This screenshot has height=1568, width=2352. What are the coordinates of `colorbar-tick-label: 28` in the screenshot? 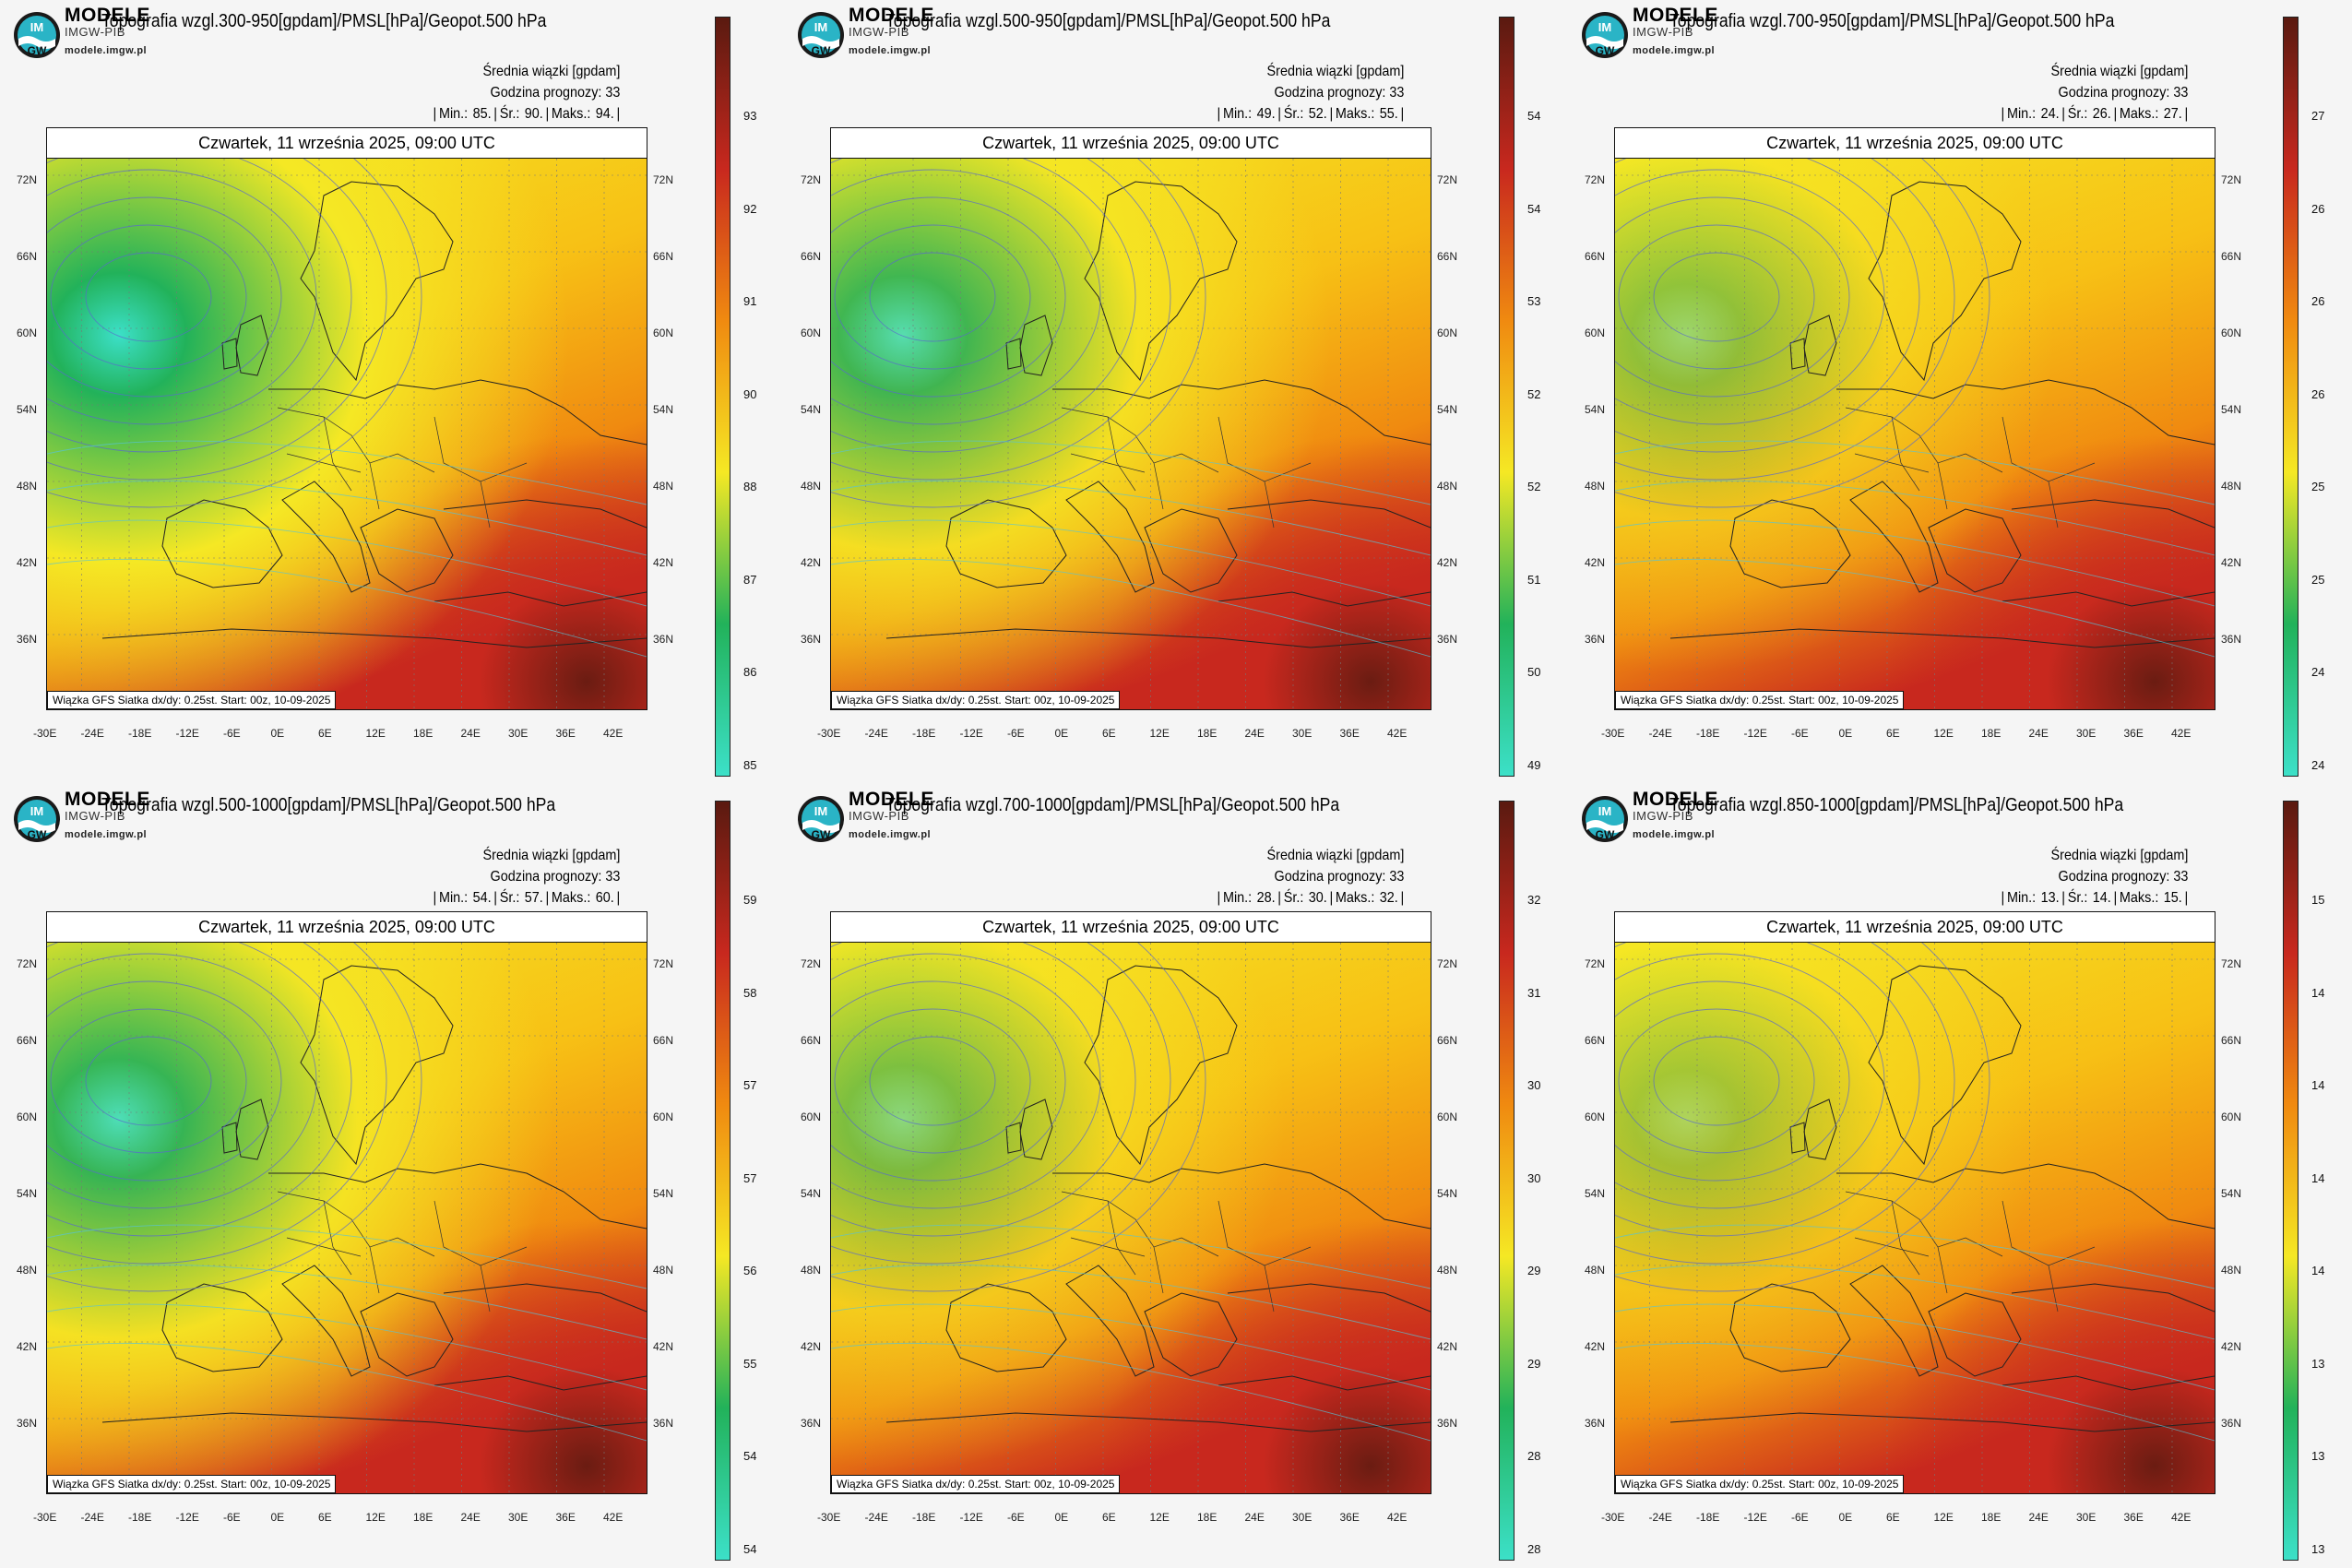 It's located at (1534, 1548).